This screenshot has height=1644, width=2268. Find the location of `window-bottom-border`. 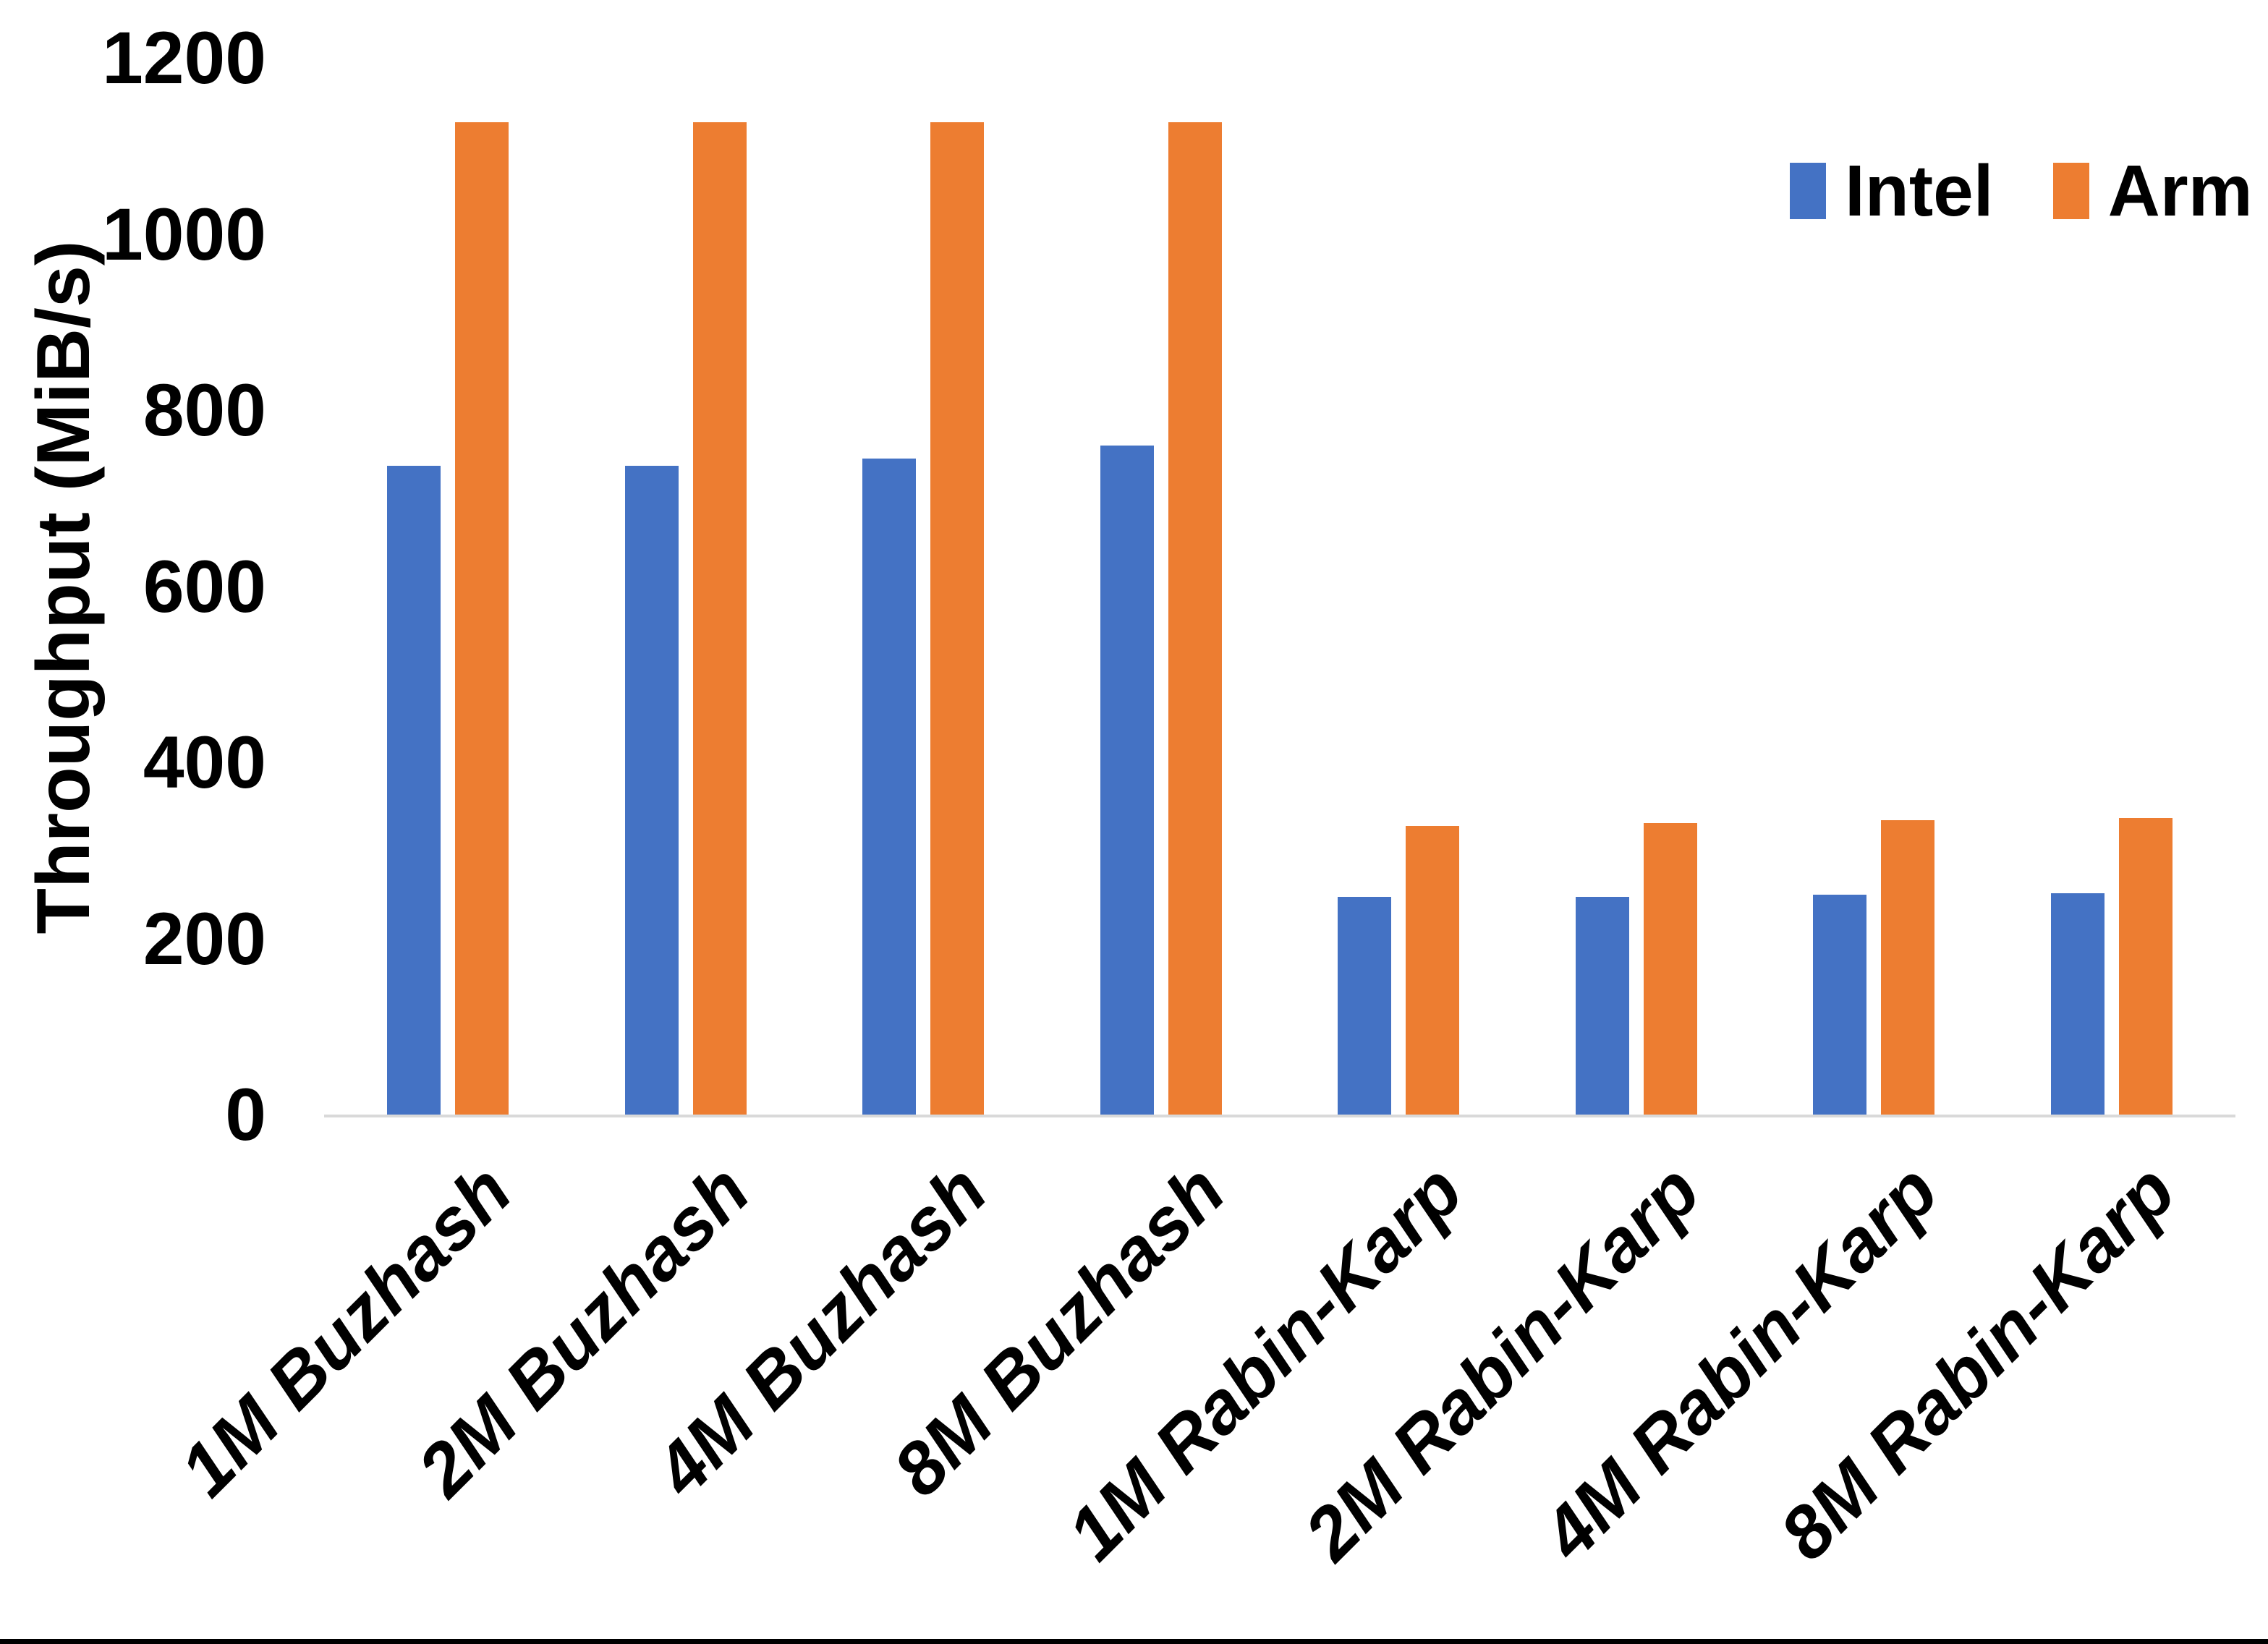

window-bottom-border is located at coordinates (1134, 1641).